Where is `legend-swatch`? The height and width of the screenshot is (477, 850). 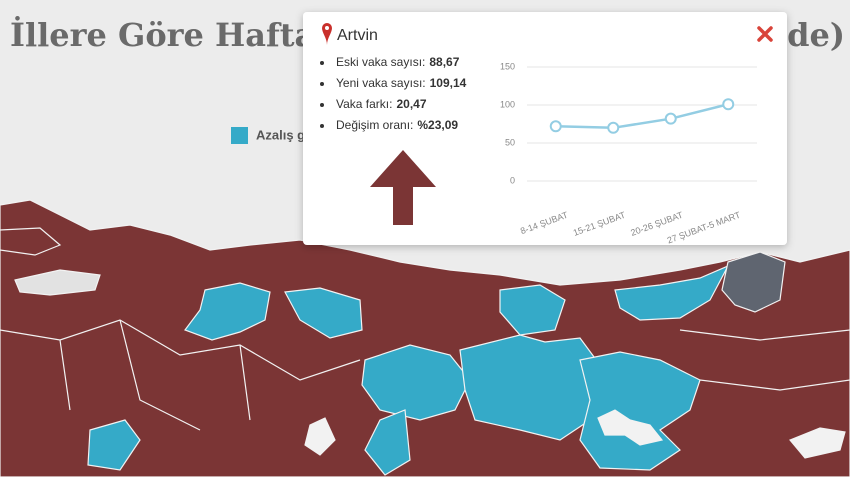
legend-swatch is located at coordinates (239, 135).